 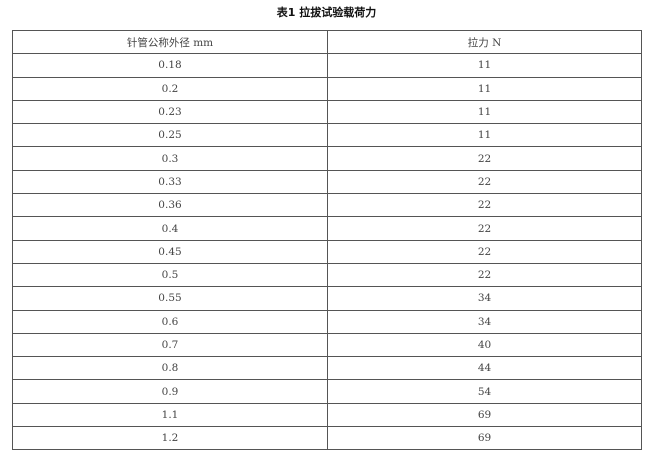 I want to click on outer-diameter-cell: 0.4, so click(x=170, y=228).